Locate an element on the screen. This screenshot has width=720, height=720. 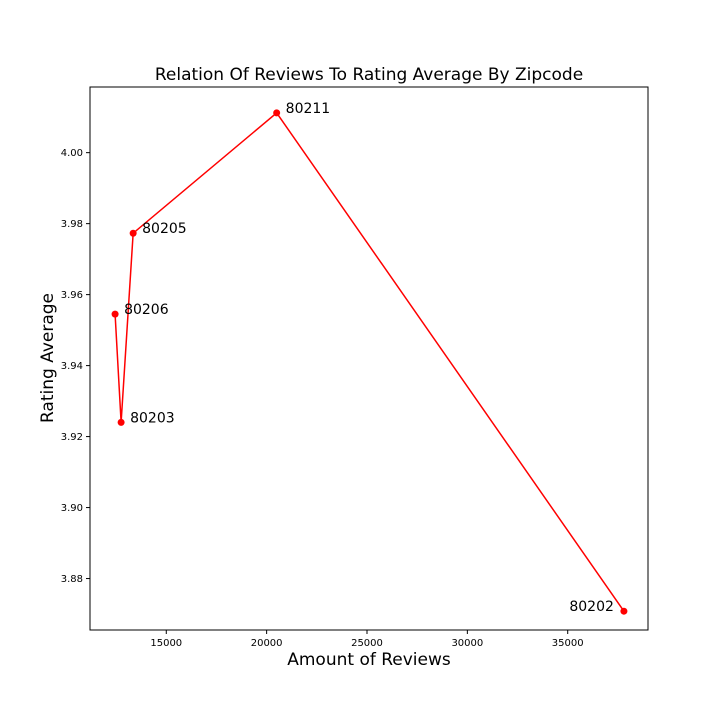
y-tick-label: 3.98 is located at coordinates (72, 224).